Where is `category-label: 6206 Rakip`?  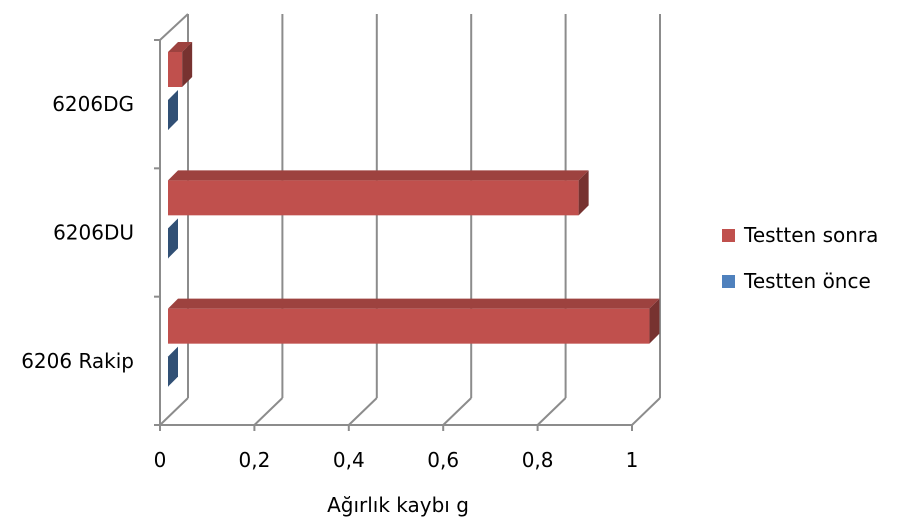
category-label: 6206 Rakip is located at coordinates (77, 361).